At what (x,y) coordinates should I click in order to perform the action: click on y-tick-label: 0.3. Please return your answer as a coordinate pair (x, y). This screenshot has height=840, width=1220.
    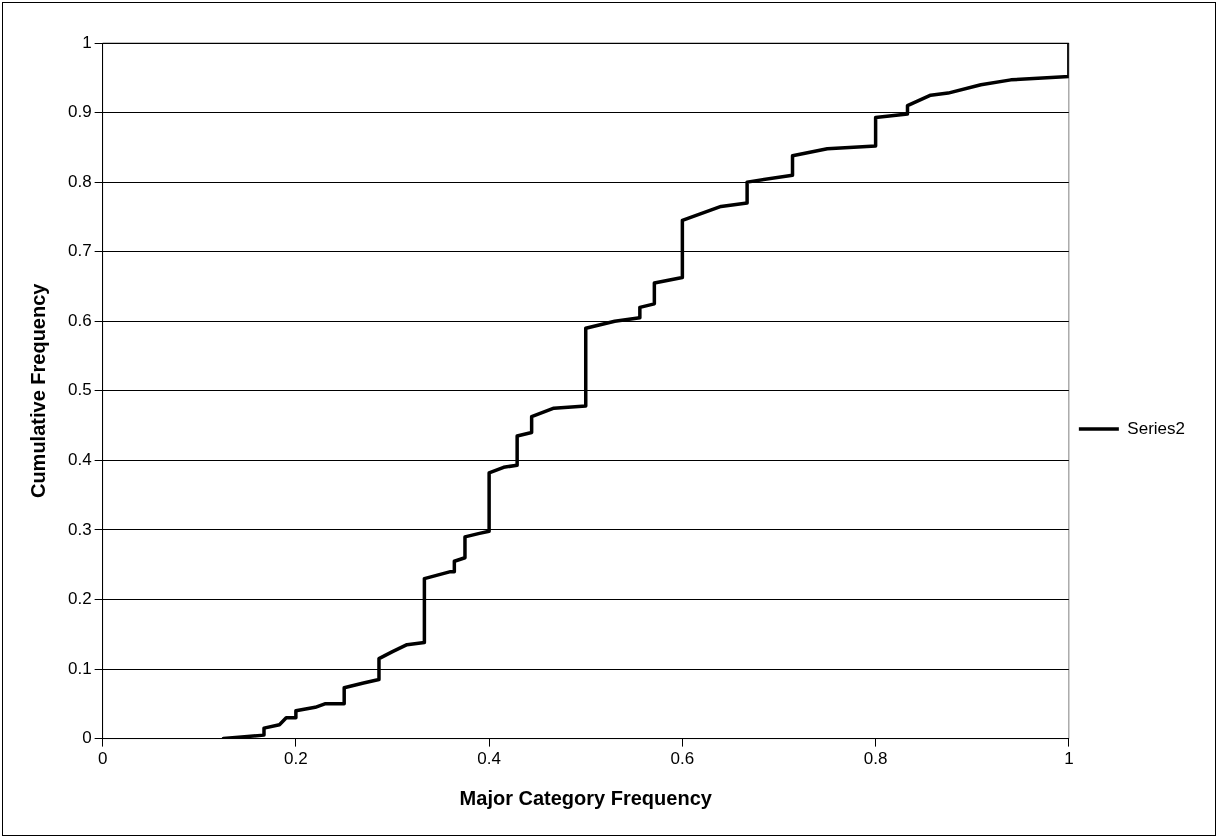
    Looking at the image, I should click on (79, 529).